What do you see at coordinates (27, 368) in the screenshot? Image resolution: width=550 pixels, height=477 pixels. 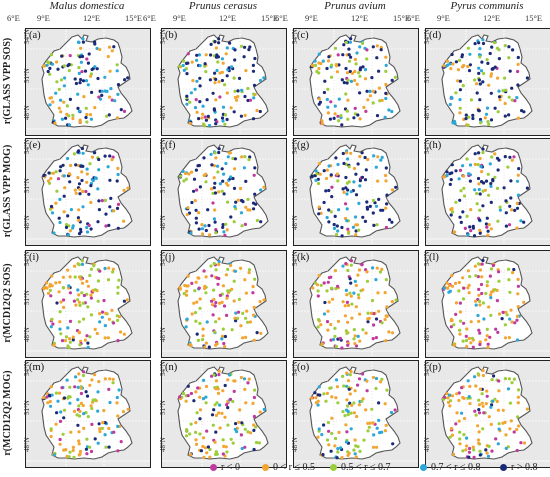 I see `lat-tick-label: 54°N` at bounding box center [27, 368].